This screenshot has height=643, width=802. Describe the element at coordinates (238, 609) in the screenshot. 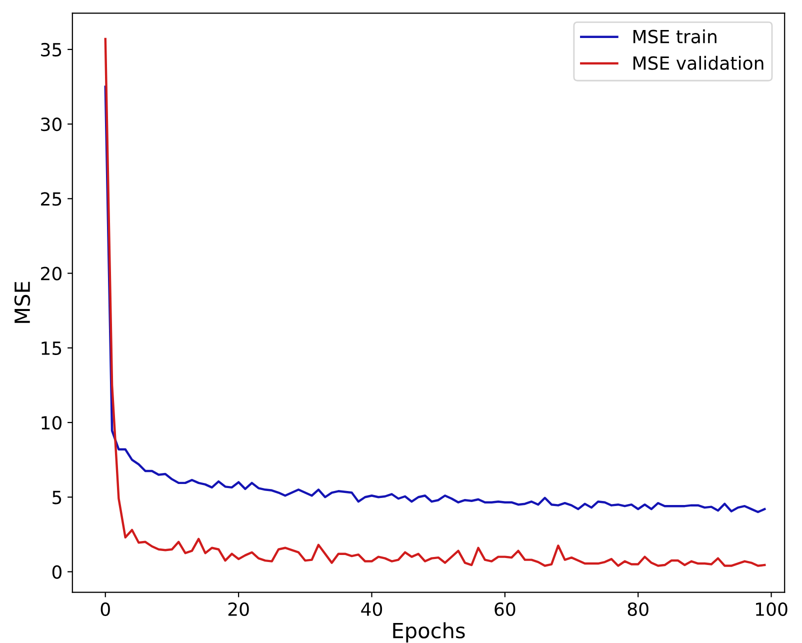

I see `x-tick-label: 20` at that location.